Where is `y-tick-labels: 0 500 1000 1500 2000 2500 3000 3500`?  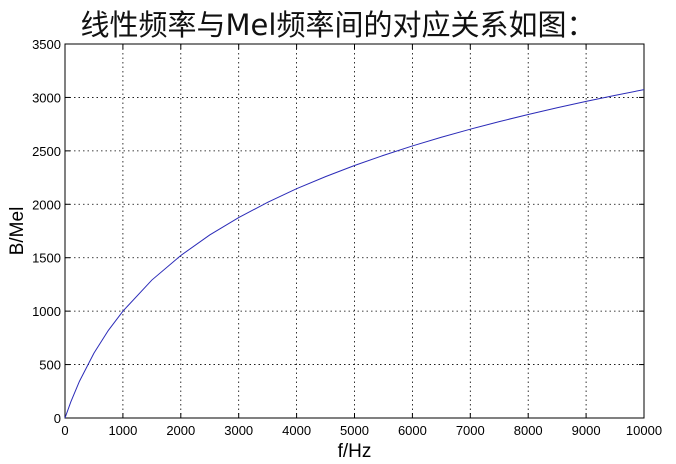
y-tick-labels: 0 500 1000 1500 2000 2500 3000 3500 is located at coordinates (46, 231).